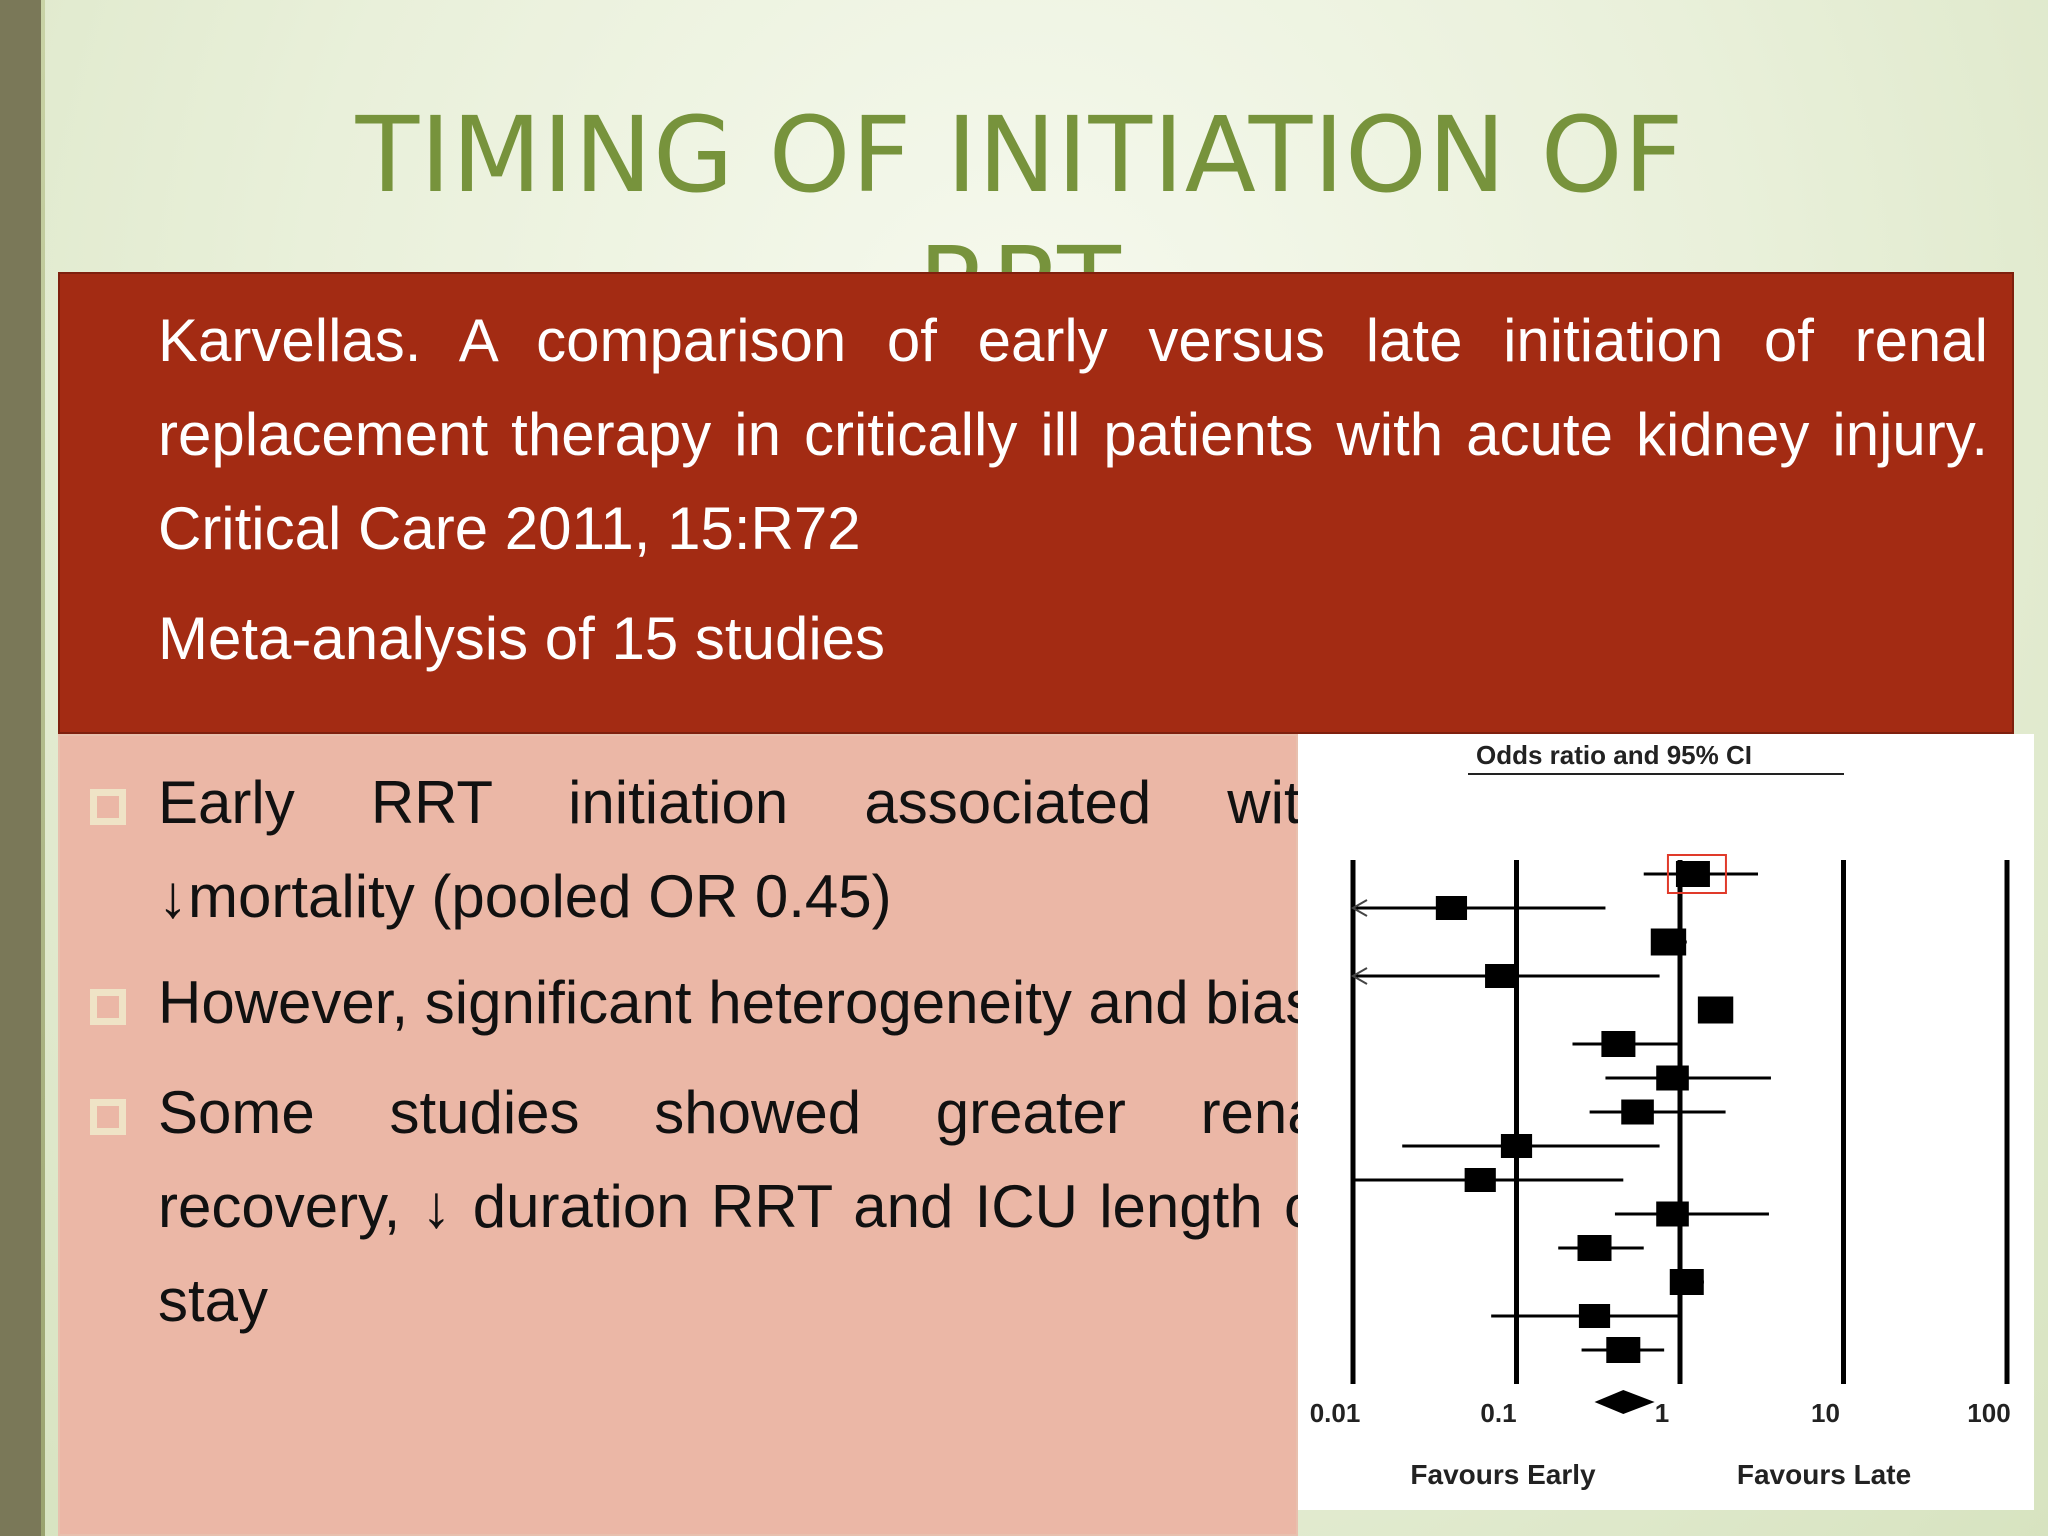 This screenshot has width=2048, height=1536. I want to click on tick-label: 100, so click(1988, 1413).